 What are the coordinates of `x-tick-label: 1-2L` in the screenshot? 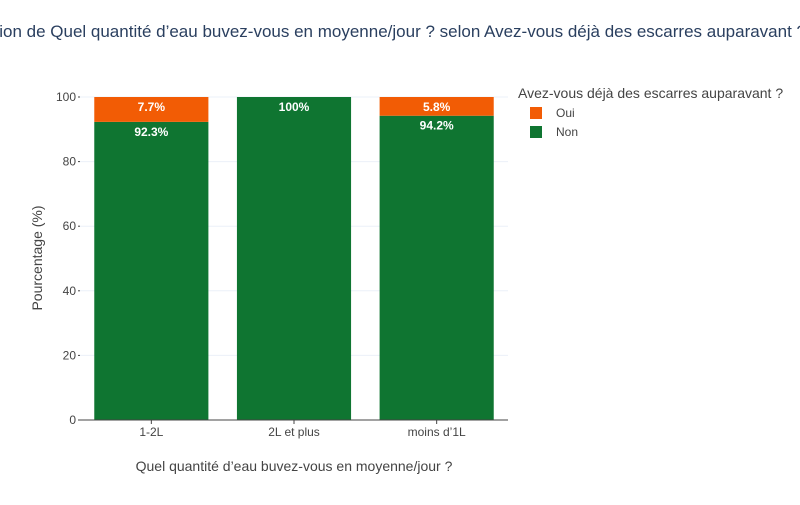 It's located at (151, 432).